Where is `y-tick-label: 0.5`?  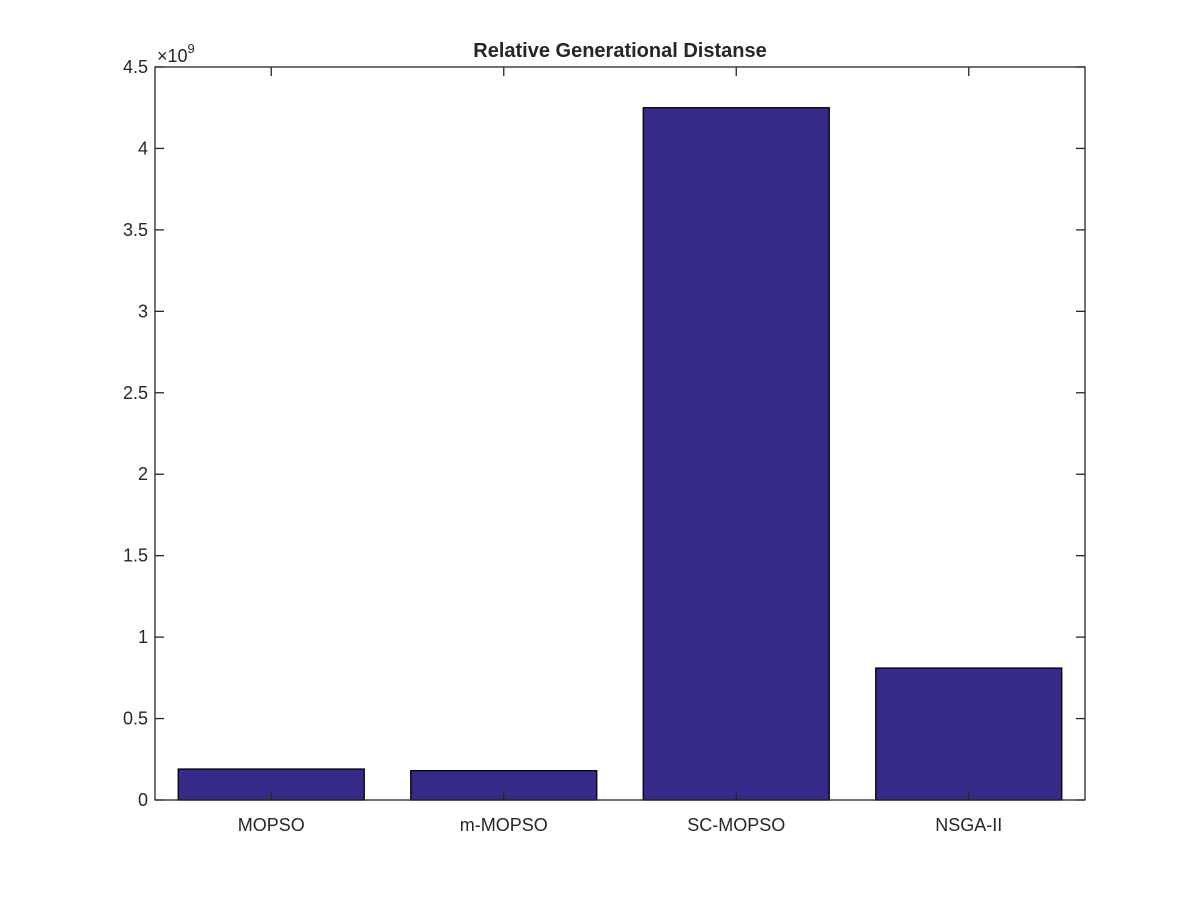
y-tick-label: 0.5 is located at coordinates (135, 719).